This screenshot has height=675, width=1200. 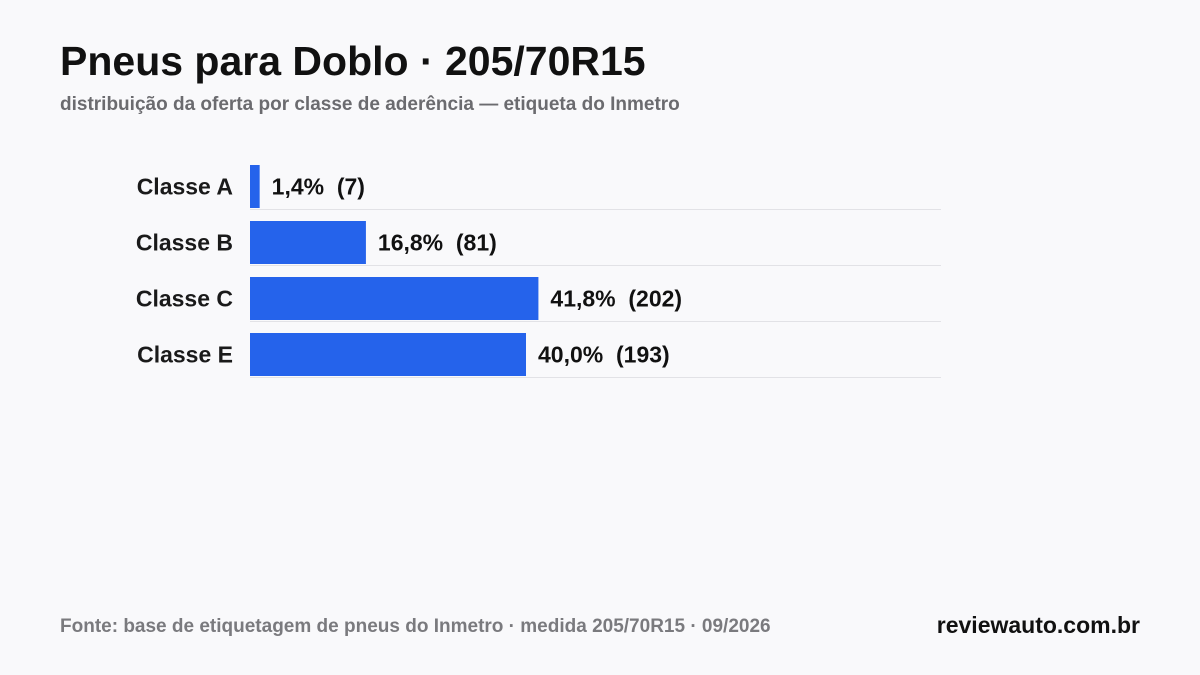 What do you see at coordinates (185, 187) in the screenshot?
I see `category-label: Classe A` at bounding box center [185, 187].